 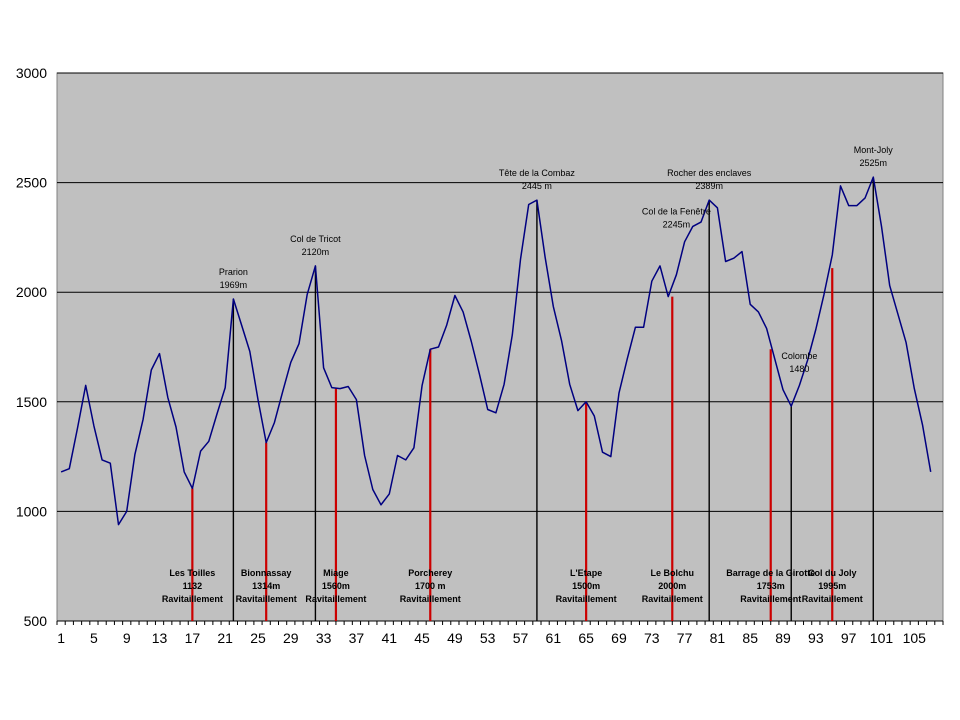 What do you see at coordinates (676, 212) in the screenshot?
I see `point-label: Col de la Fenêtre` at bounding box center [676, 212].